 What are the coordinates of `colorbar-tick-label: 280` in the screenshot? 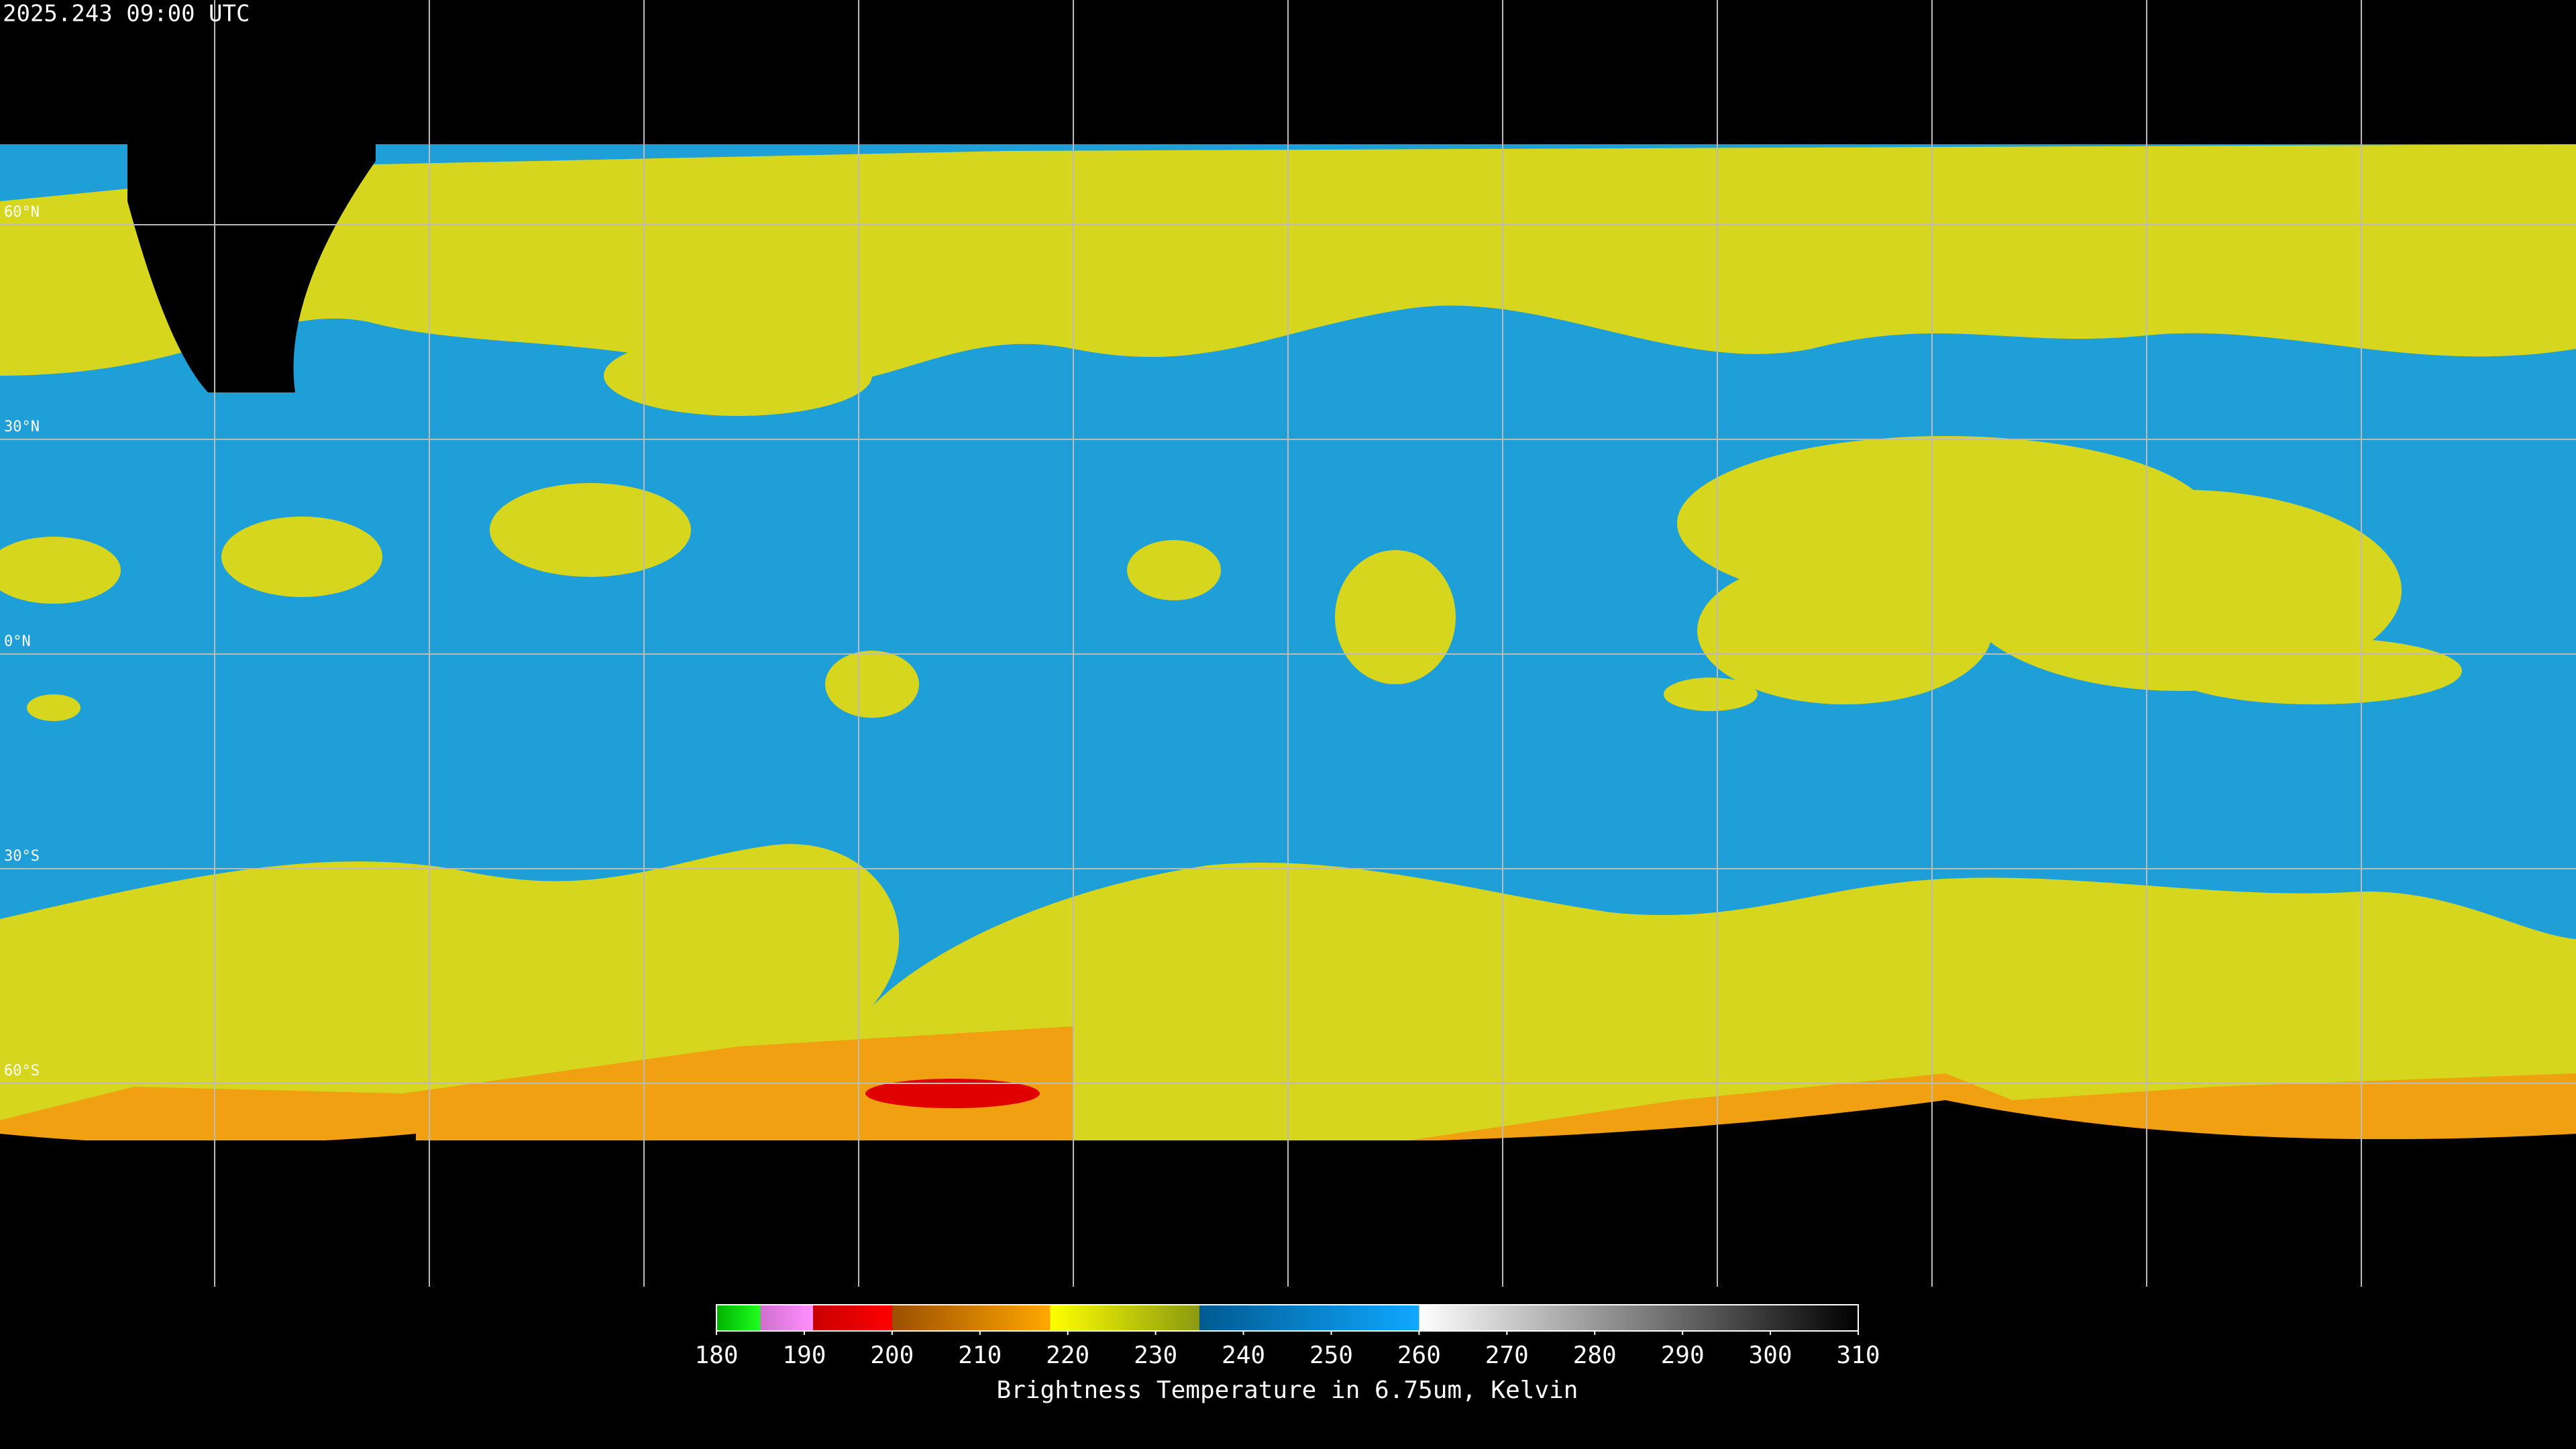 It's located at (1595, 1355).